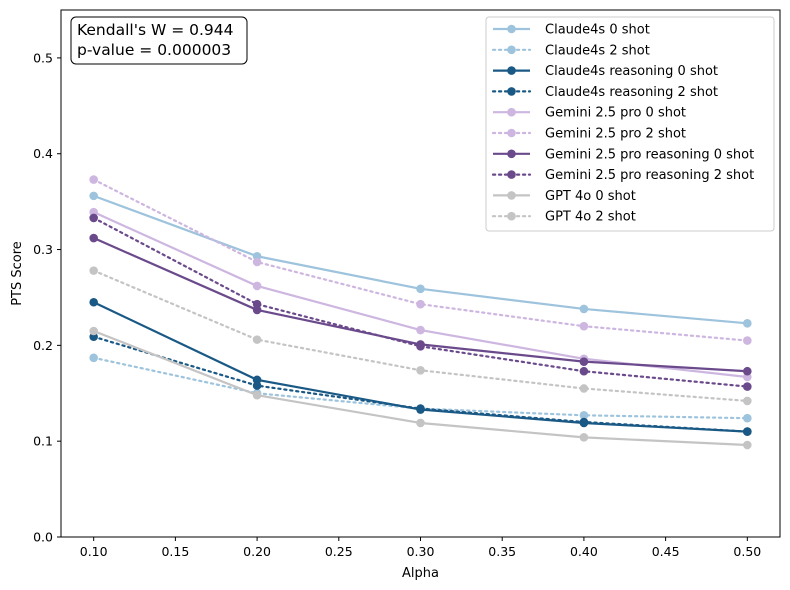 The height and width of the screenshot is (590, 790). What do you see at coordinates (502, 551) in the screenshot?
I see `x-tick-label: 0.35` at bounding box center [502, 551].